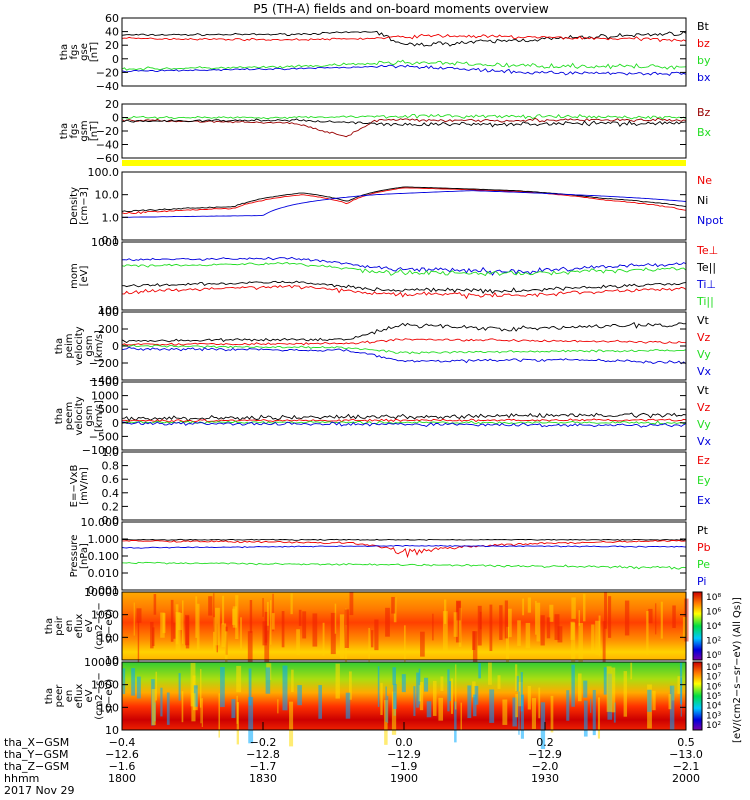 This screenshot has width=750, height=800. Describe the element at coordinates (107, 145) in the screenshot. I see `y-tick-label: −40` at that location.